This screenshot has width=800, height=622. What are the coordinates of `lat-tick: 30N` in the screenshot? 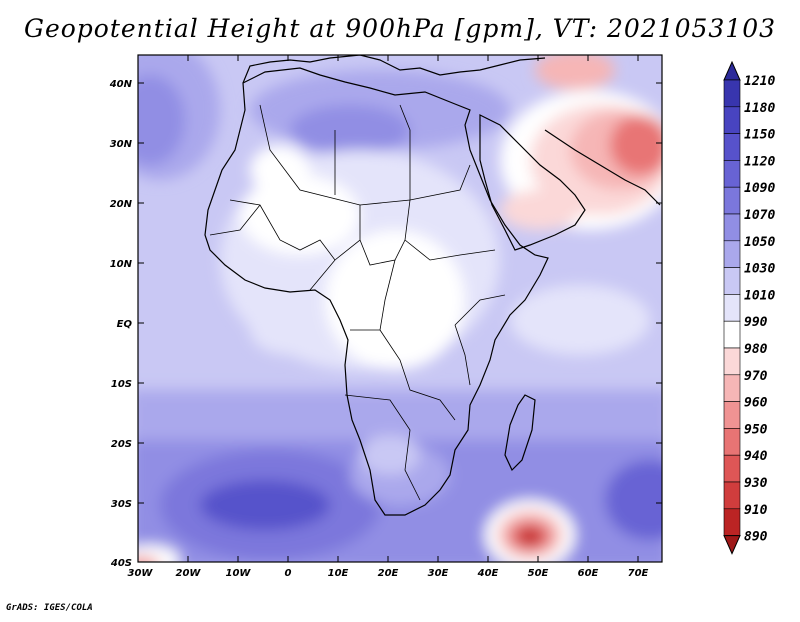 It's located at (386, 144).